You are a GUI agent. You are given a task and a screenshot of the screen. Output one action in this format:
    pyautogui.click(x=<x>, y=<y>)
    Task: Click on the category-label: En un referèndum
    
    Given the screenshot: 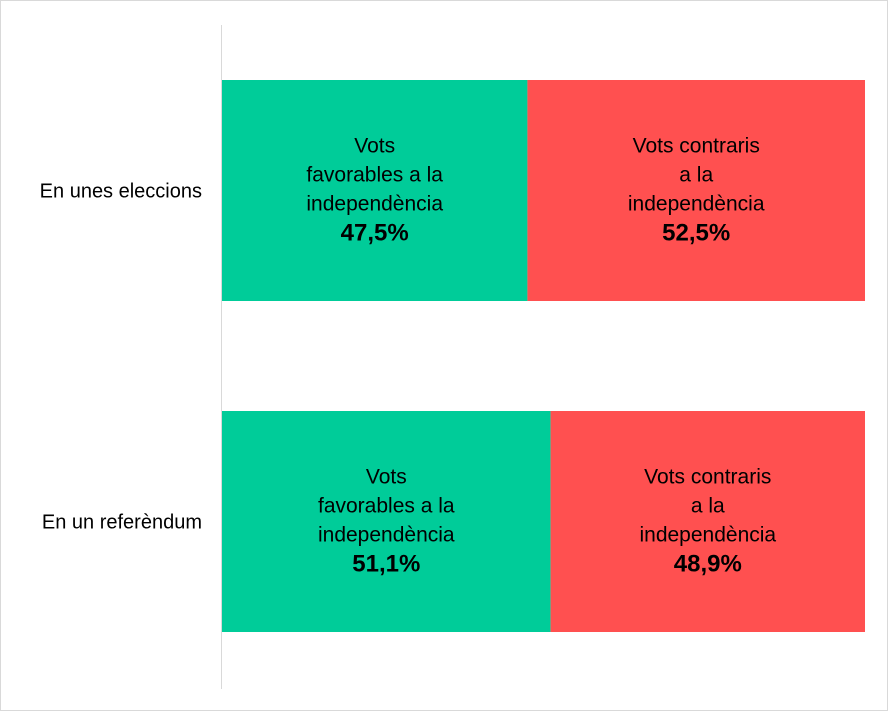 What is the action you would take?
    pyautogui.click(x=122, y=523)
    